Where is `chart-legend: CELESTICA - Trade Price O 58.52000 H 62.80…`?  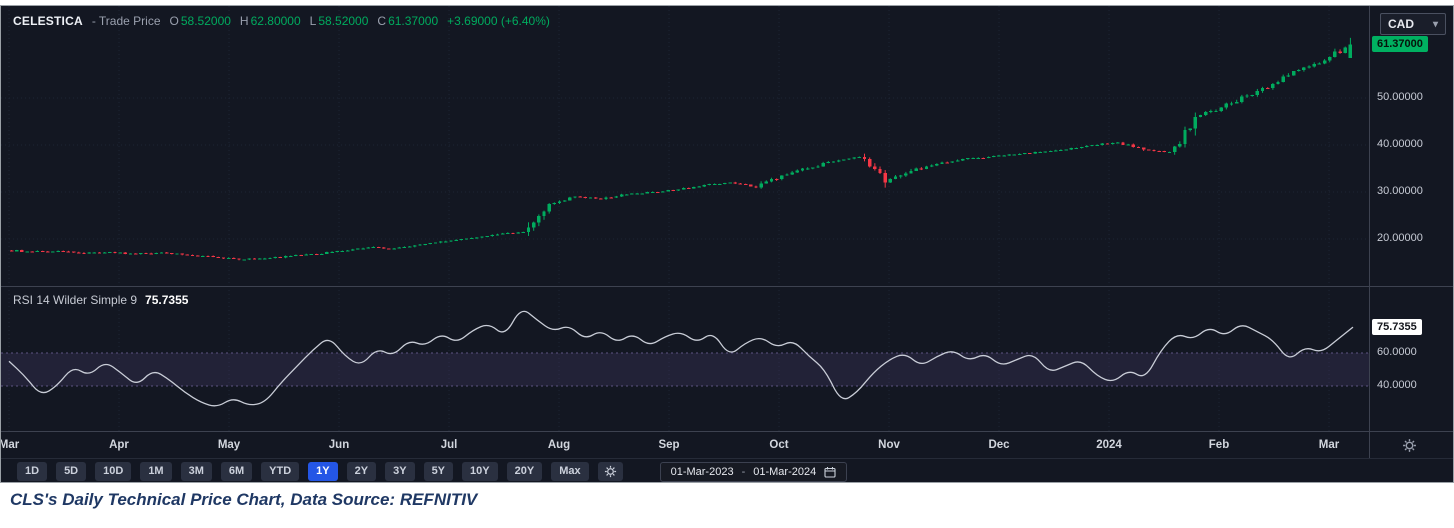
chart-legend: CELESTICA - Trade Price O 58.52000 H 62.80… is located at coordinates (281, 21).